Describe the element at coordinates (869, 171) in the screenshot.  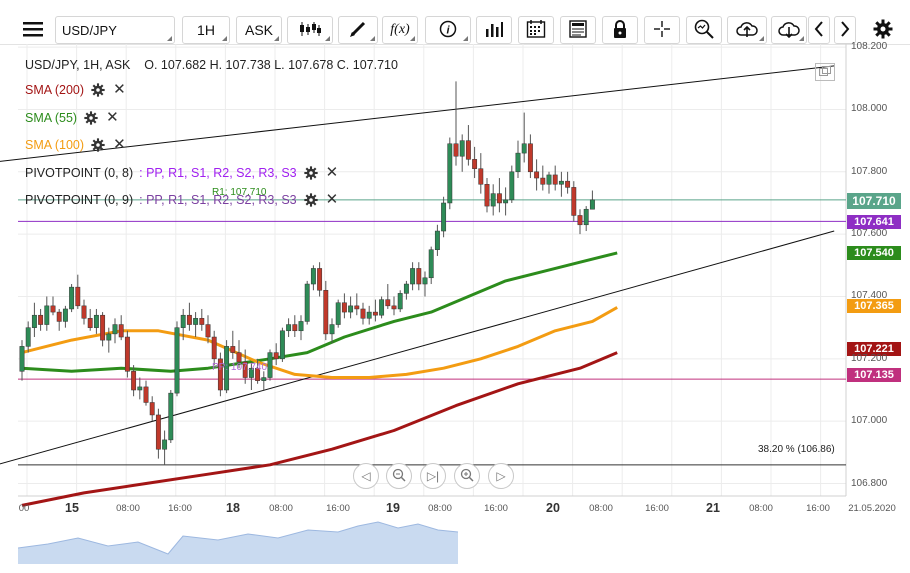
I see `y-tick-label: 107.800` at that location.